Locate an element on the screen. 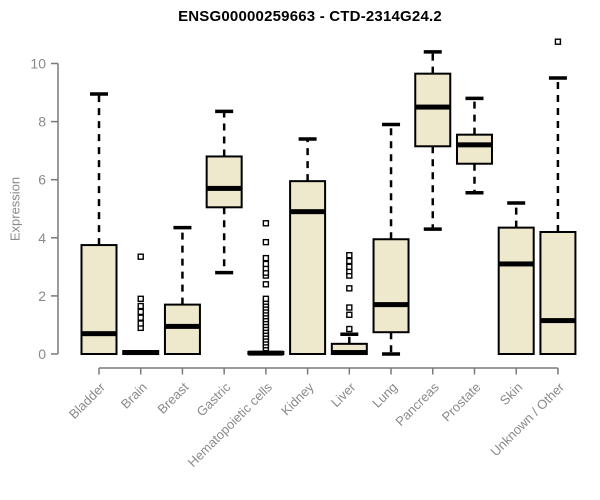 The height and width of the screenshot is (500, 600). x-tick-label: Brain is located at coordinates (134, 396).